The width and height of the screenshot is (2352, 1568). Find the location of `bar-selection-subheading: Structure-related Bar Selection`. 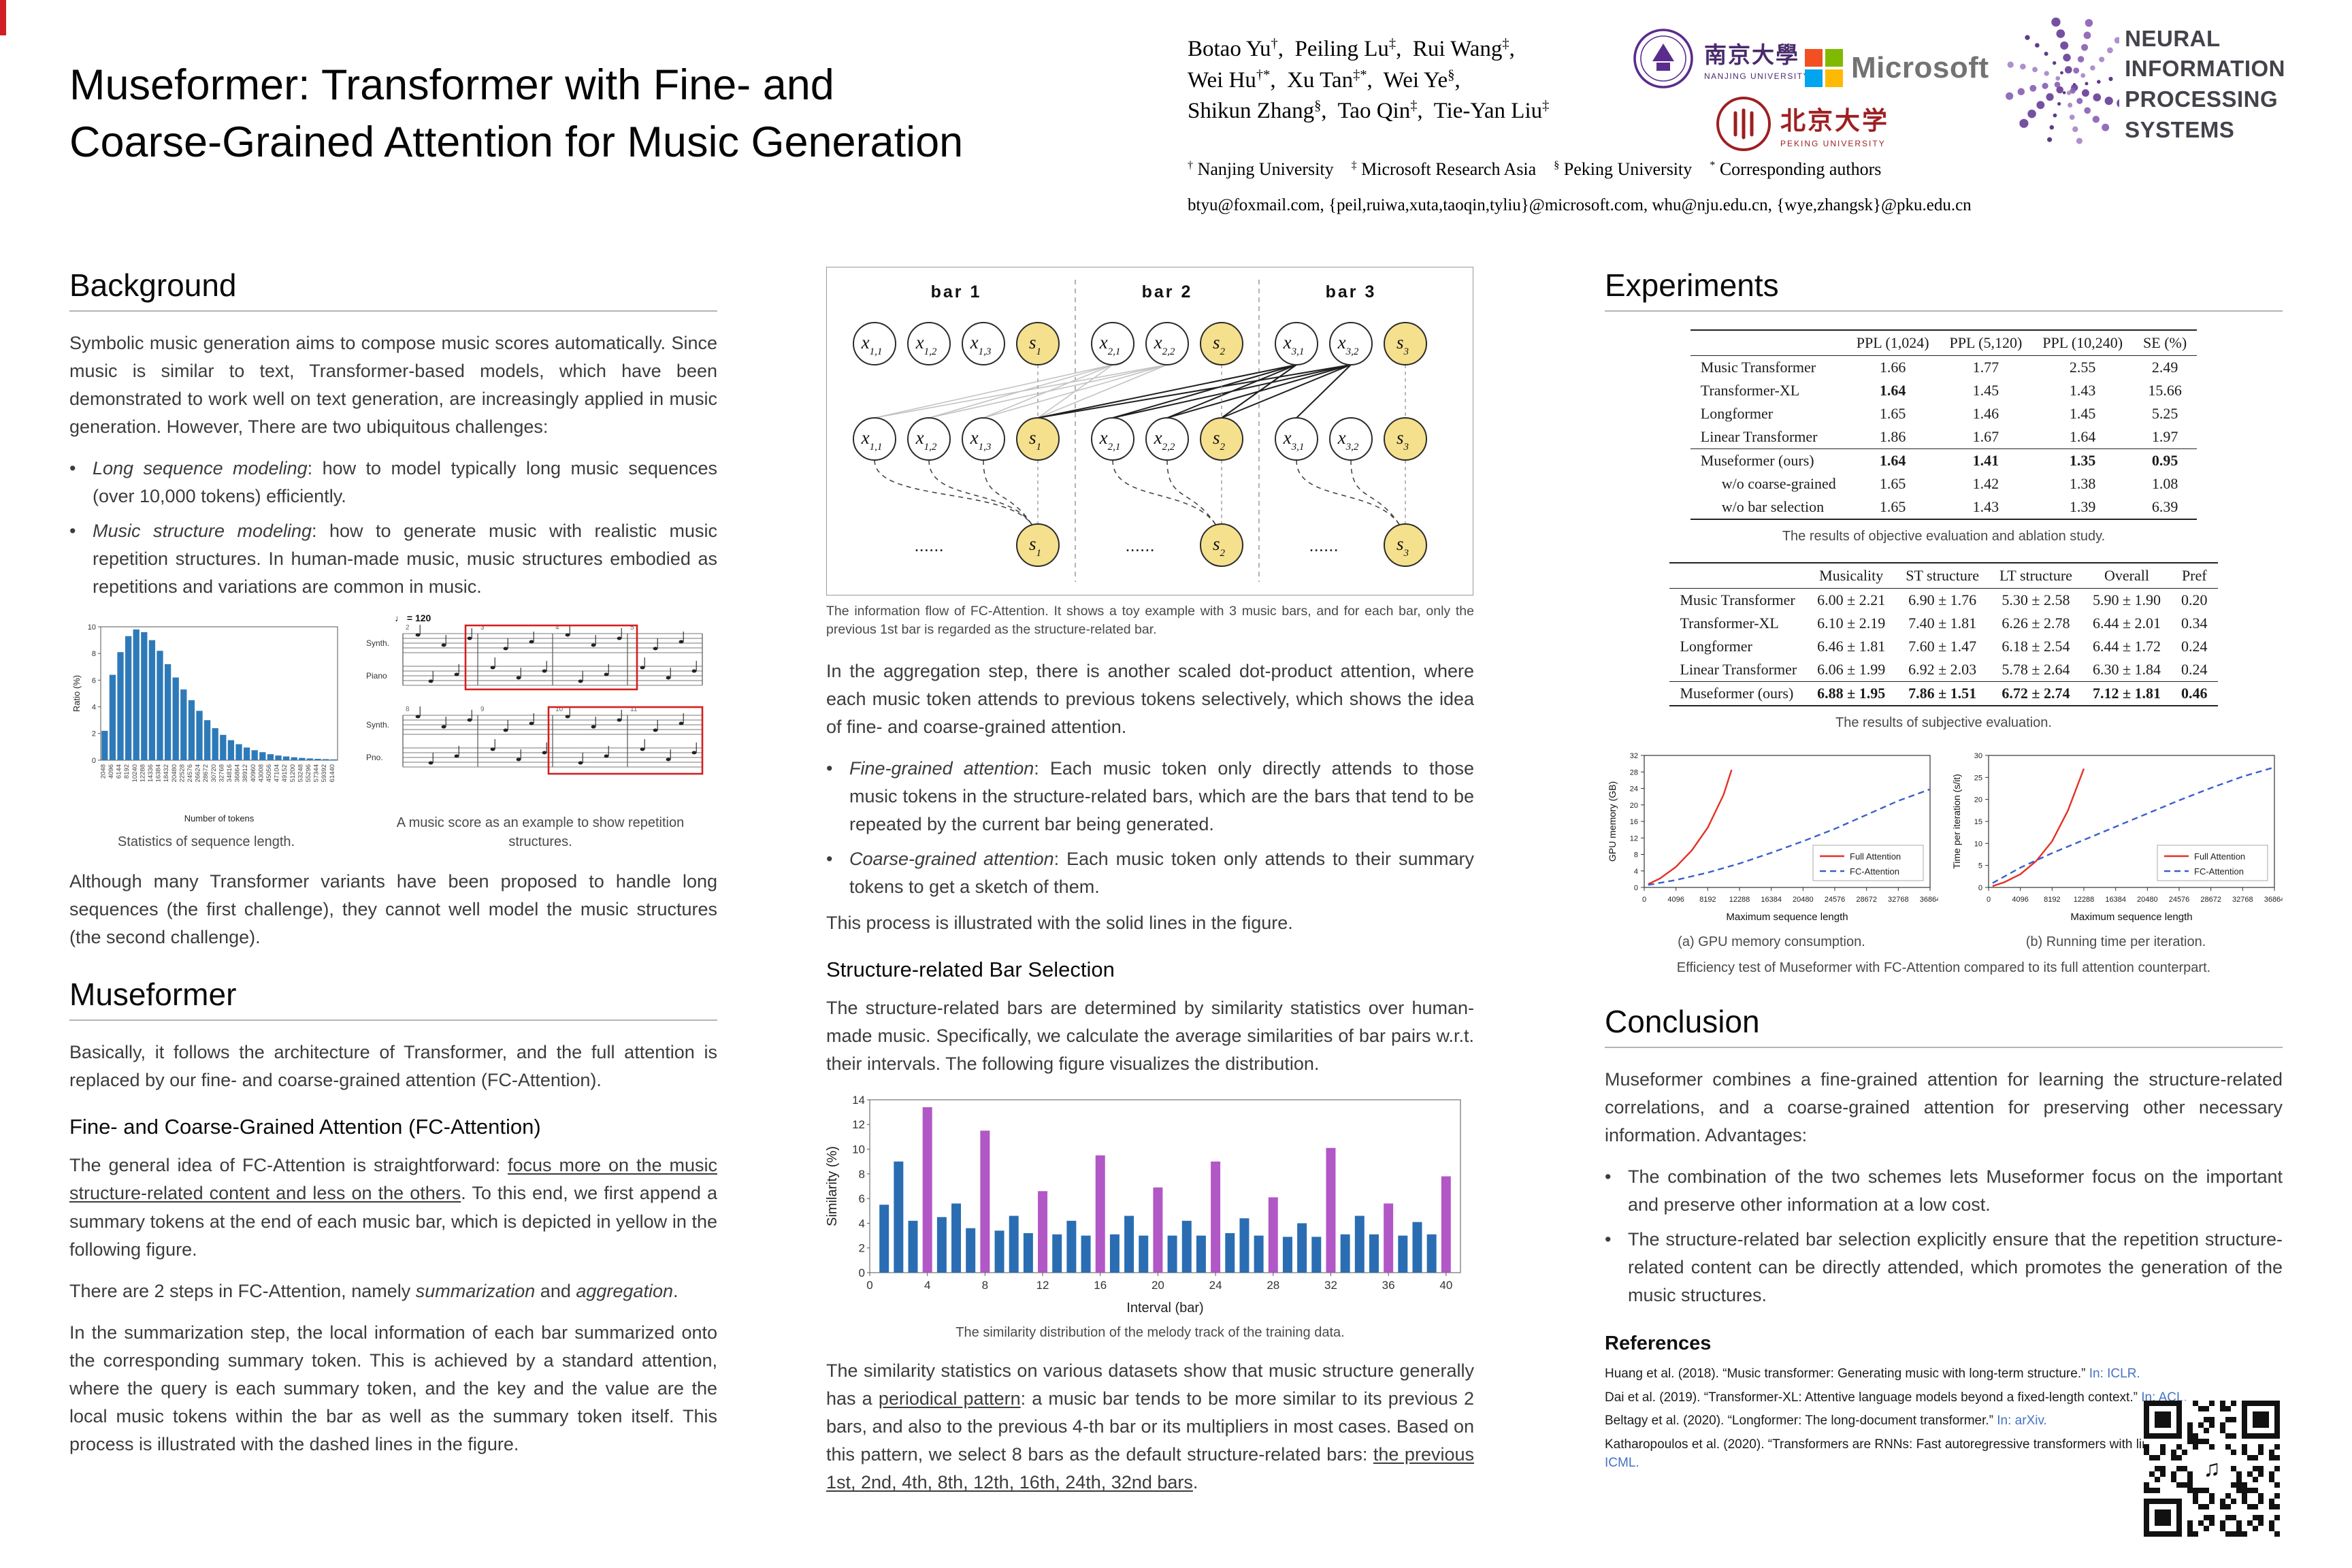

bar-selection-subheading: Structure-related Bar Selection is located at coordinates (970, 969).